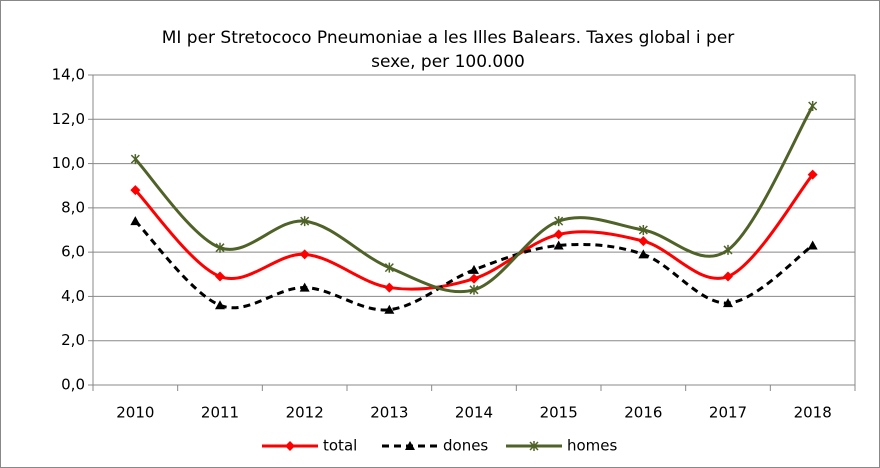 The height and width of the screenshot is (468, 880). I want to click on legend-label: total, so click(340, 446).